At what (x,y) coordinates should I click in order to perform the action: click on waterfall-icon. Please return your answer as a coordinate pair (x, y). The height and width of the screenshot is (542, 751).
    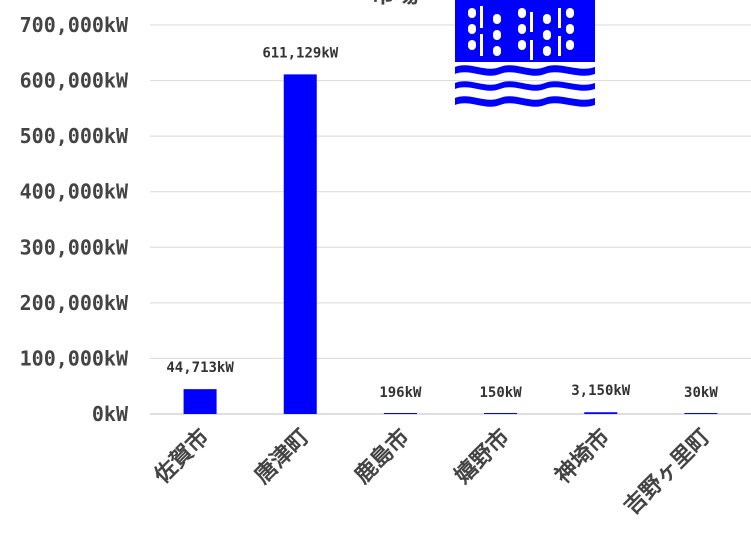
    Looking at the image, I should click on (525, 53).